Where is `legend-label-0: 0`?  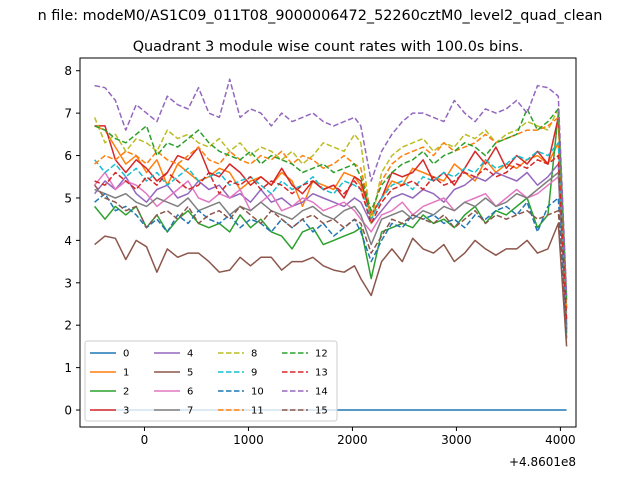
legend-label-0: 0 is located at coordinates (126, 354).